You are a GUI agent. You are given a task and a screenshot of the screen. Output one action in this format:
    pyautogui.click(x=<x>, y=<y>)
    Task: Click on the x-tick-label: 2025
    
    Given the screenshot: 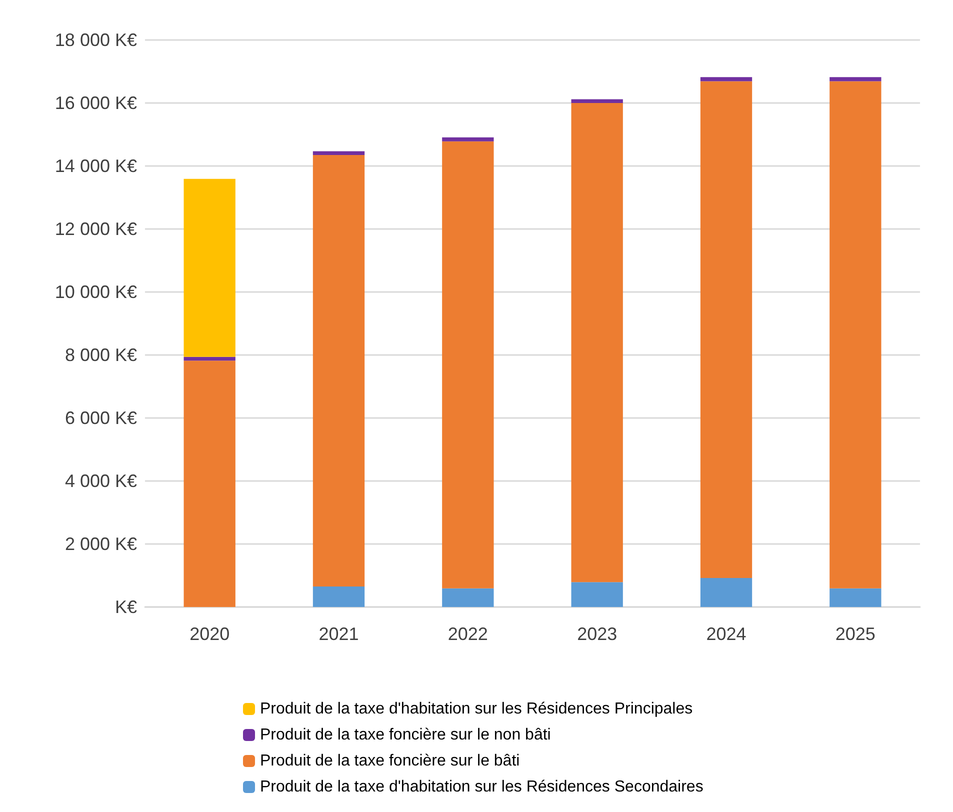 What is the action you would take?
    pyautogui.click(x=855, y=634)
    